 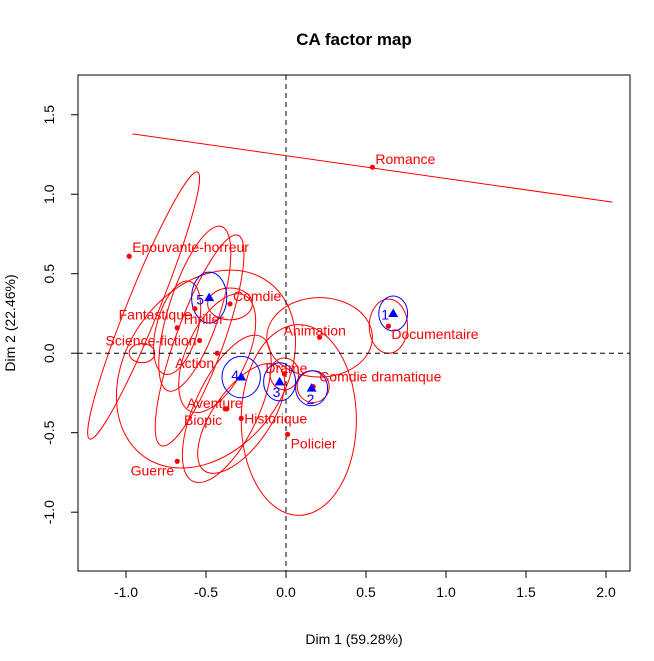 What do you see at coordinates (206, 592) in the screenshot?
I see `x-tick-label: -0.5` at bounding box center [206, 592].